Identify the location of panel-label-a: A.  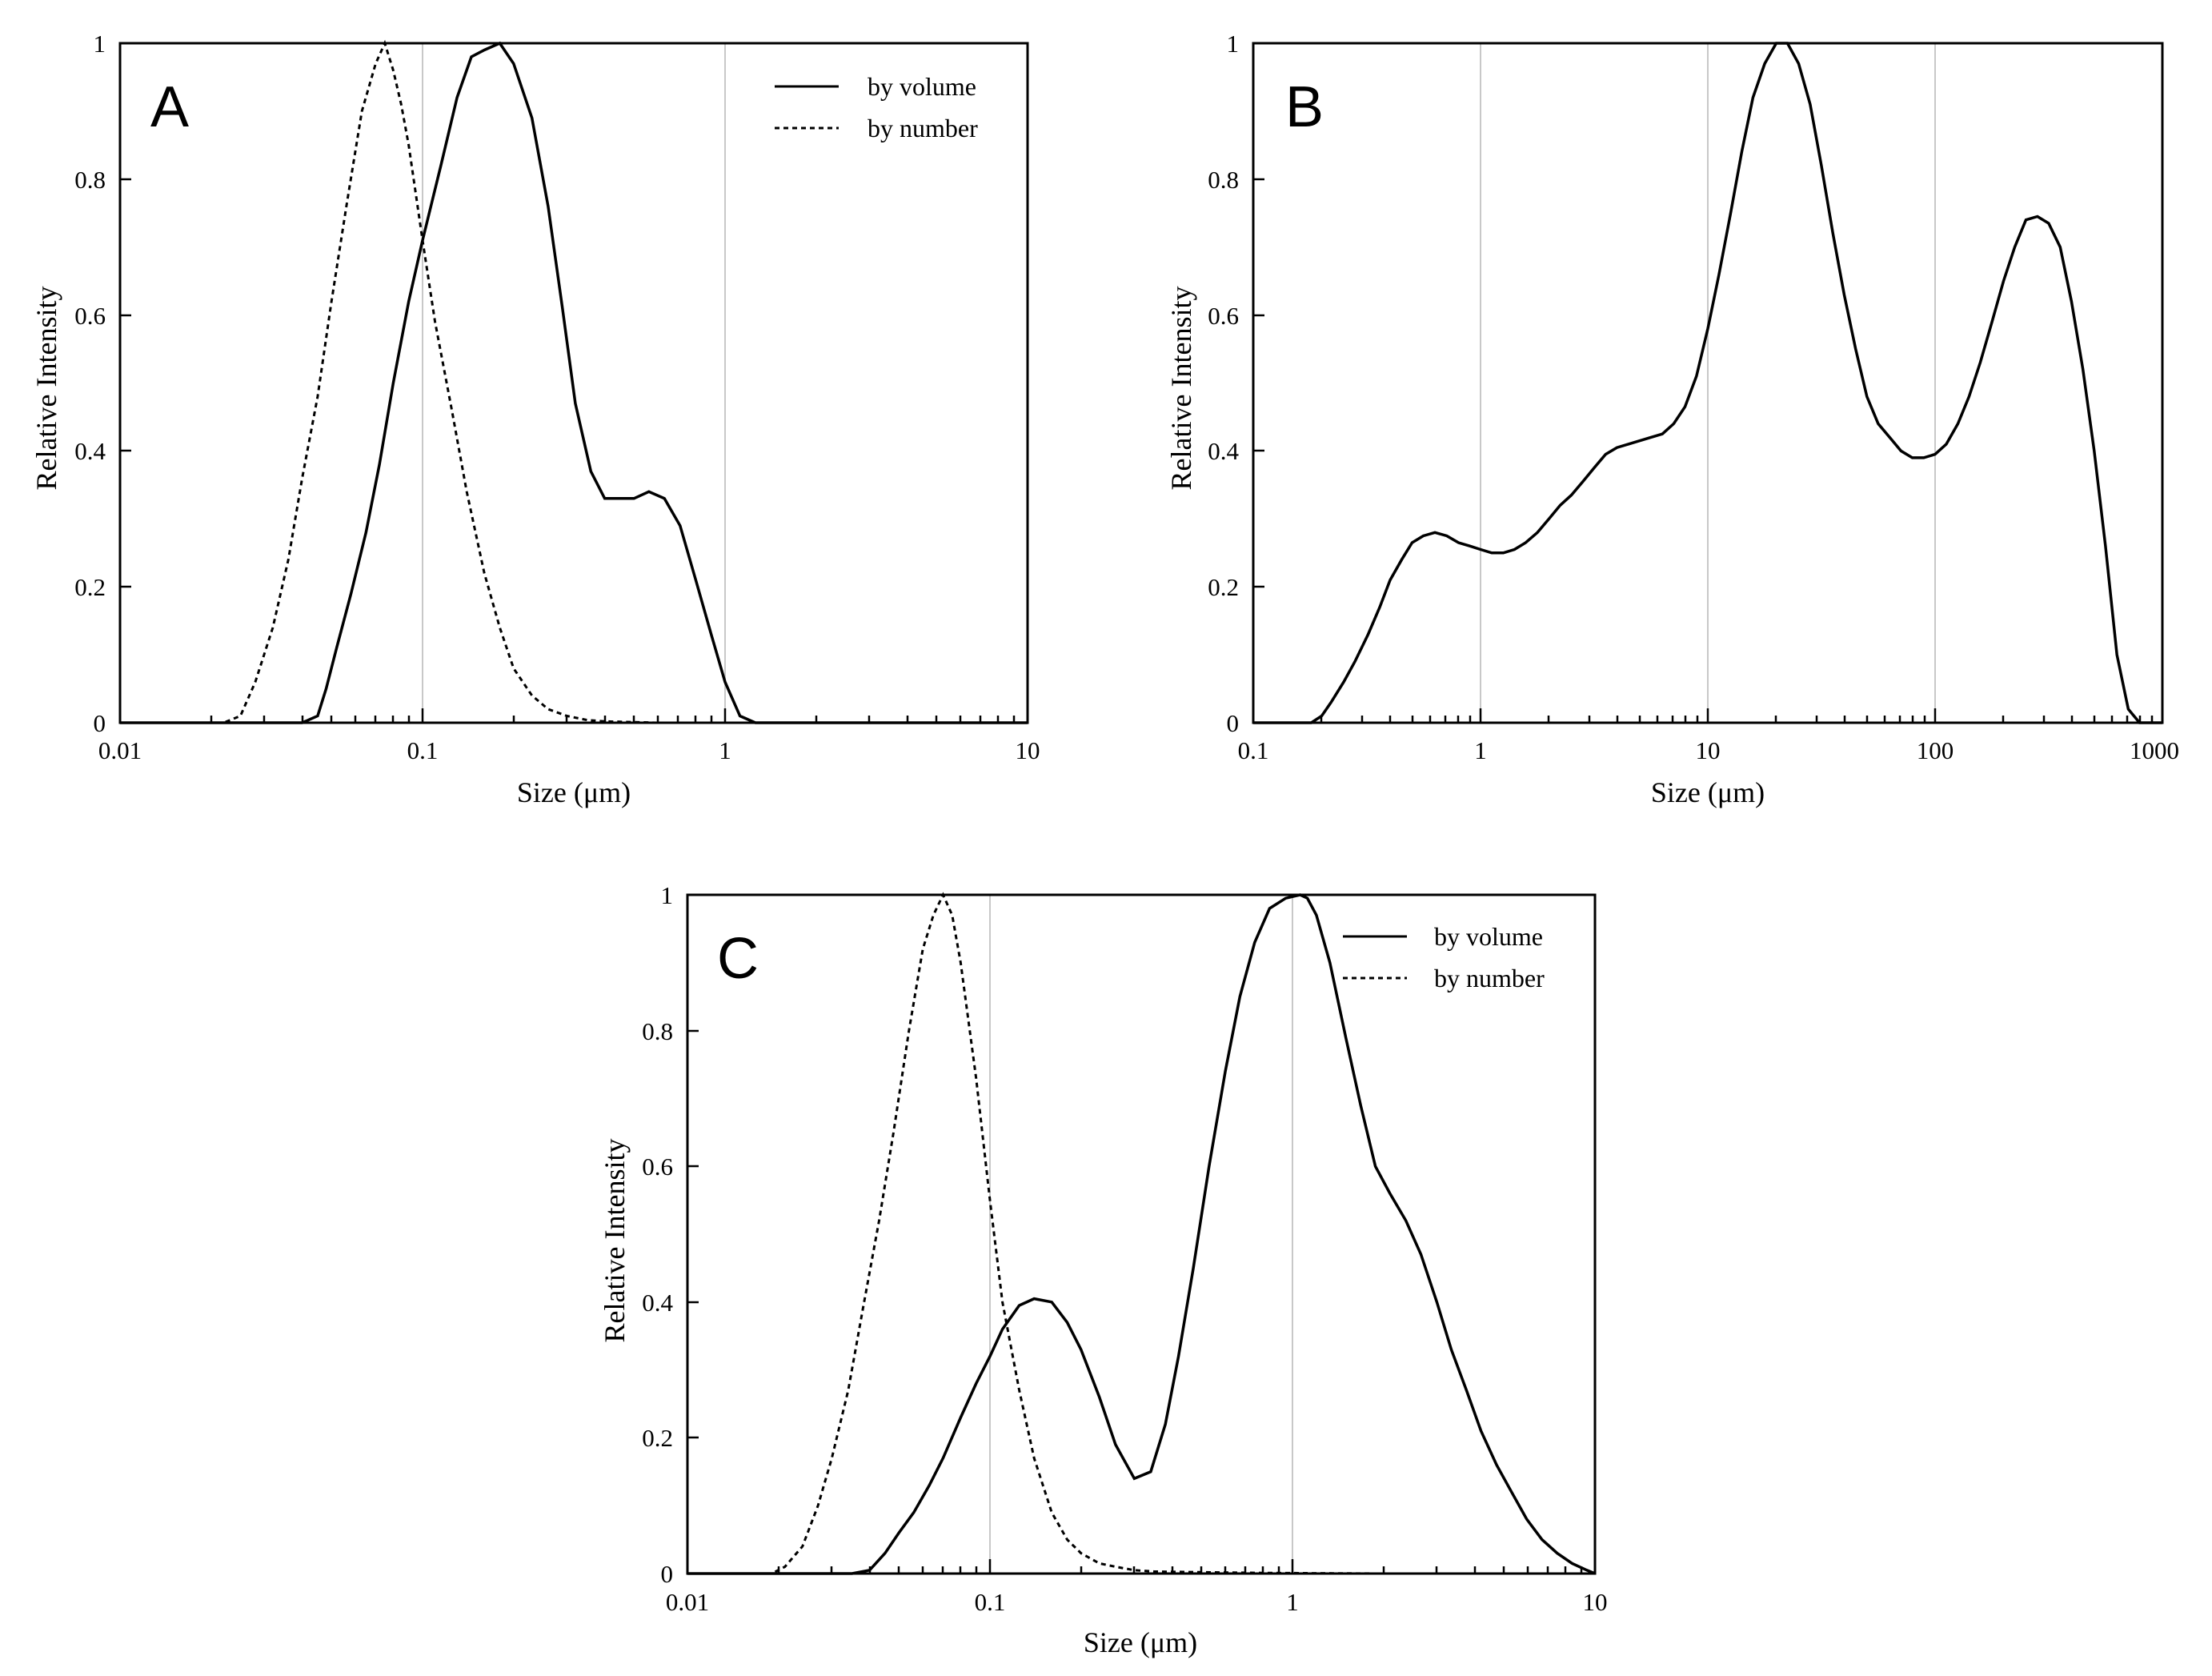
(169, 107).